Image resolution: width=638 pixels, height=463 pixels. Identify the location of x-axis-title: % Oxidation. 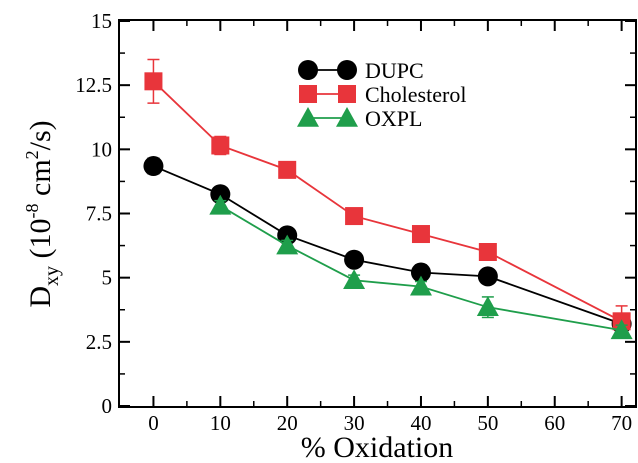
(377, 447).